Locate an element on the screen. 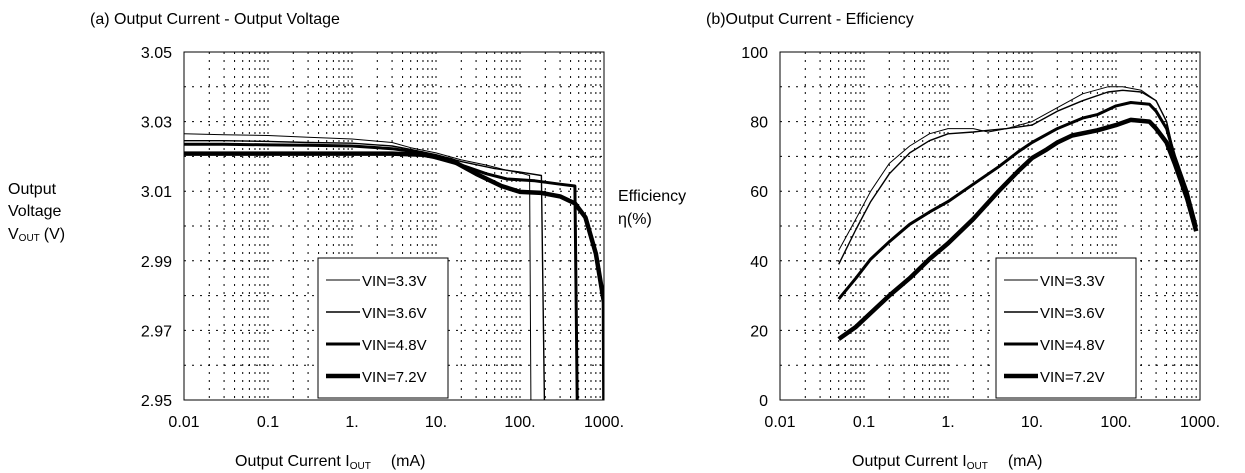  chart-a-xlabel-main: Output Current I is located at coordinates (292, 461).